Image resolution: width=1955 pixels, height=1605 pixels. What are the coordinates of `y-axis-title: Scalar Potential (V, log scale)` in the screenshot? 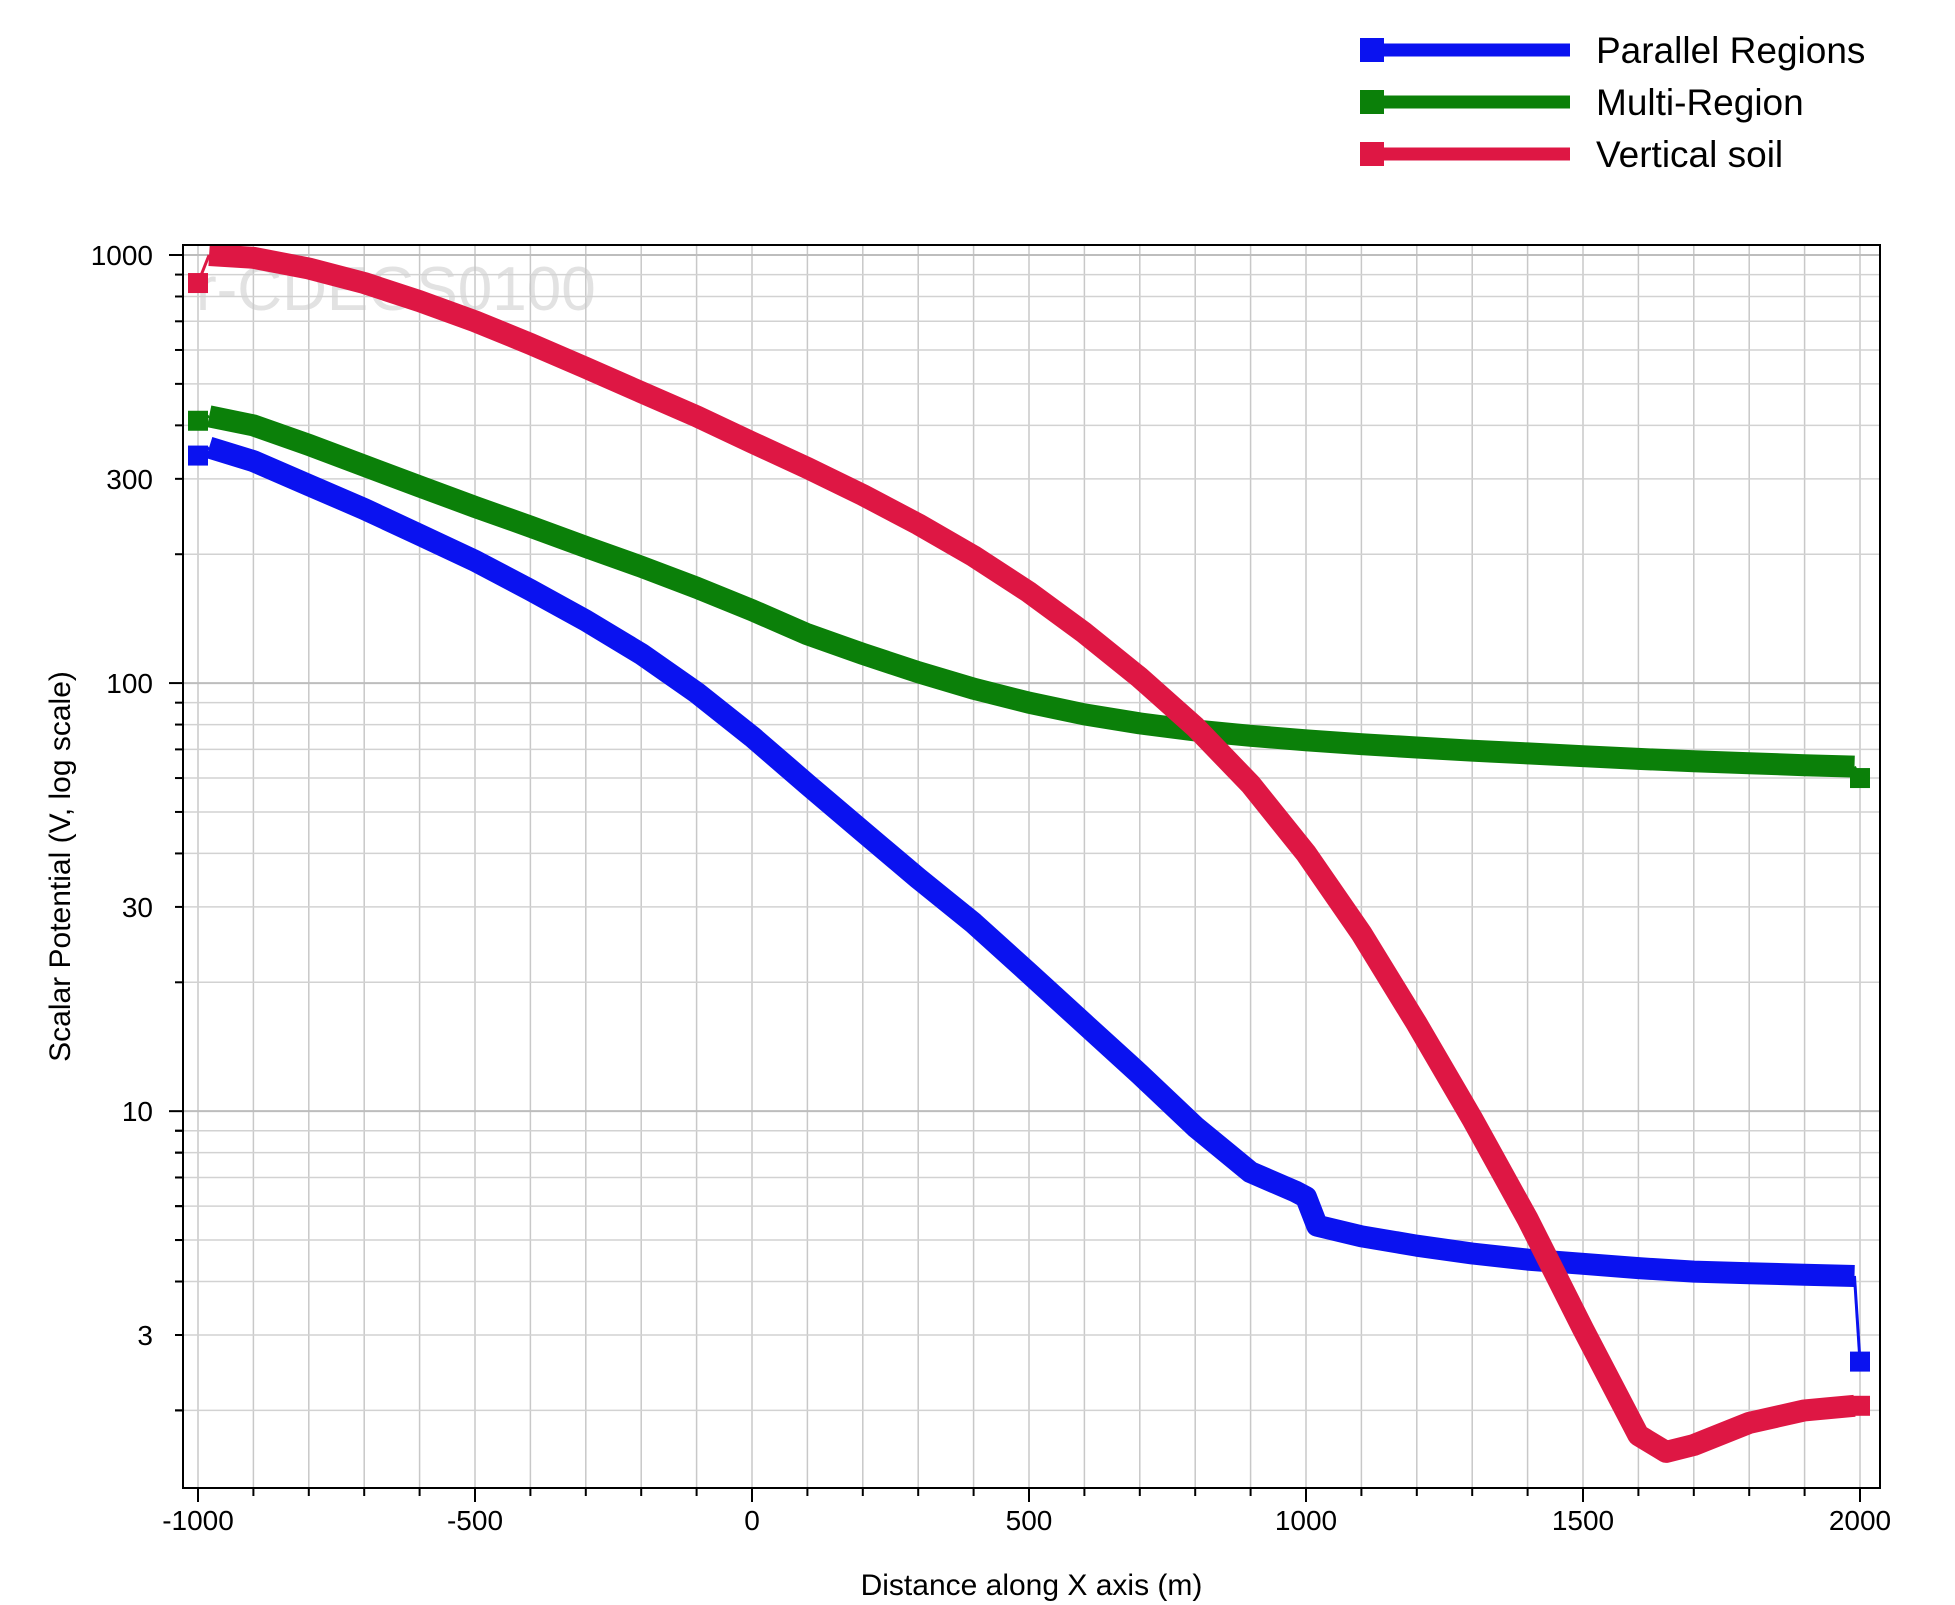 It's located at (60, 866).